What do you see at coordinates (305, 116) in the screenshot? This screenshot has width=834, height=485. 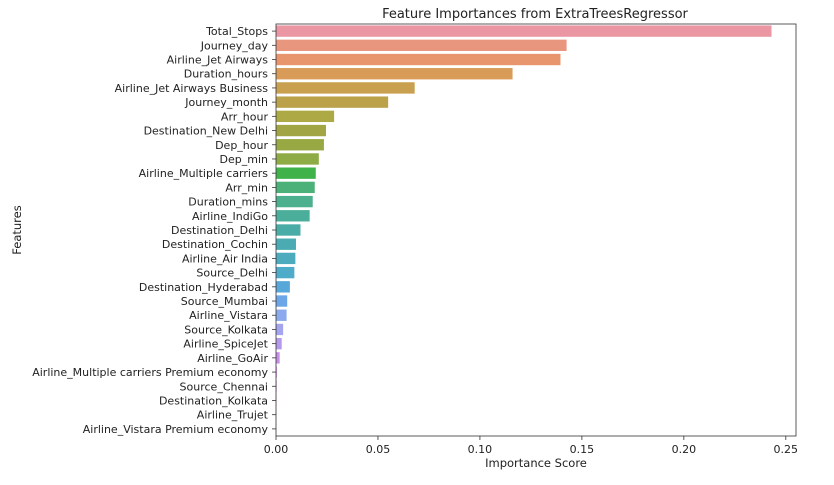 I see `bar-arr-hour` at bounding box center [305, 116].